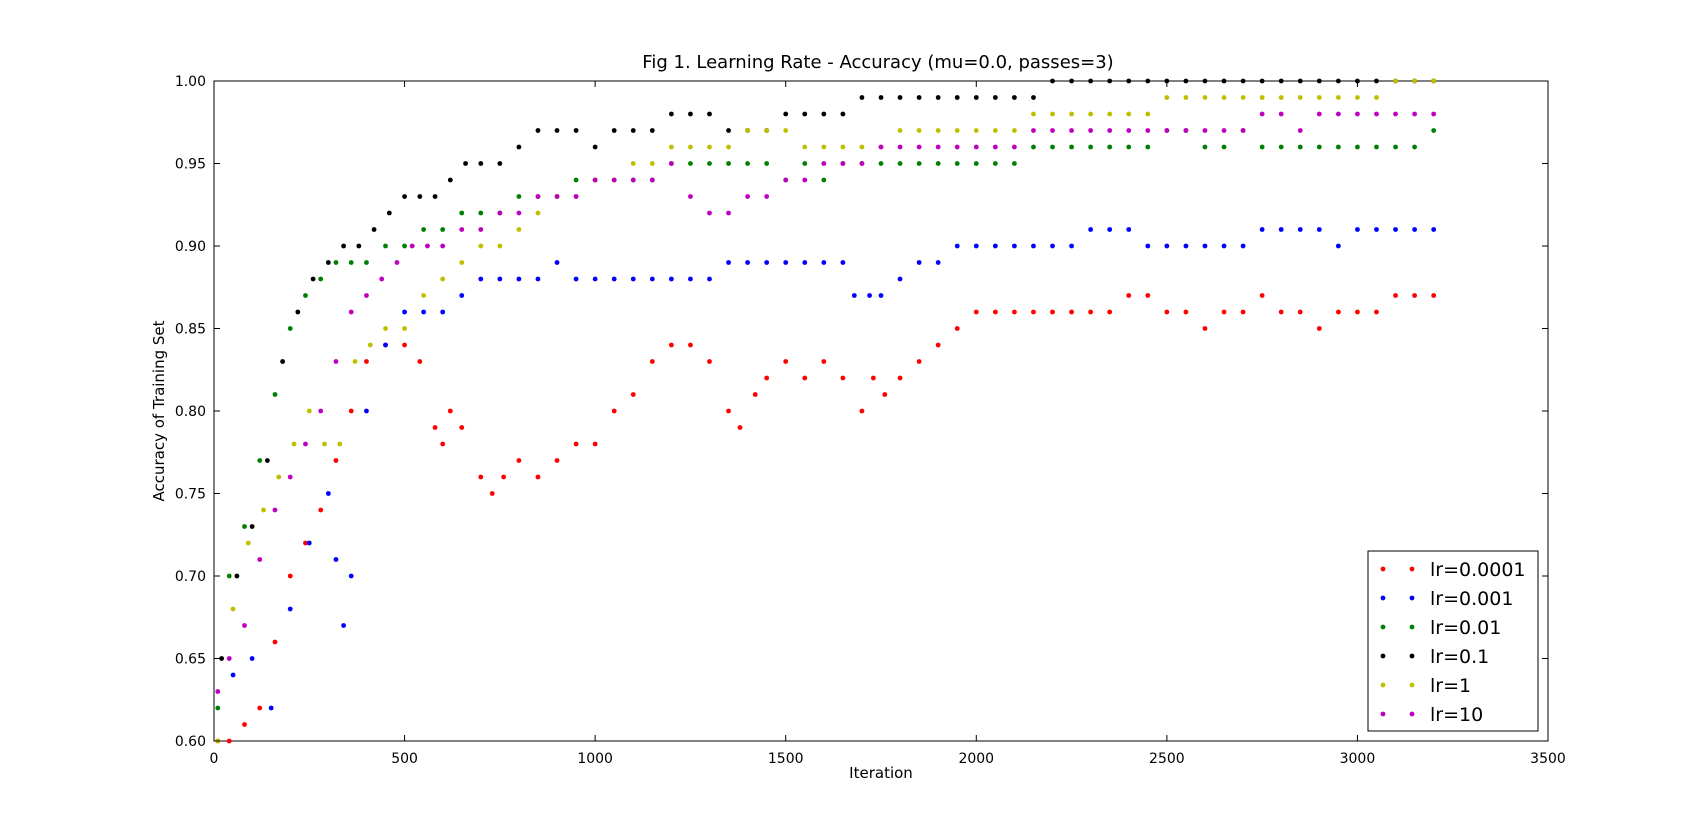 This screenshot has width=1707, height=817. What do you see at coordinates (786, 759) in the screenshot?
I see `x-tick-label: 1500` at bounding box center [786, 759].